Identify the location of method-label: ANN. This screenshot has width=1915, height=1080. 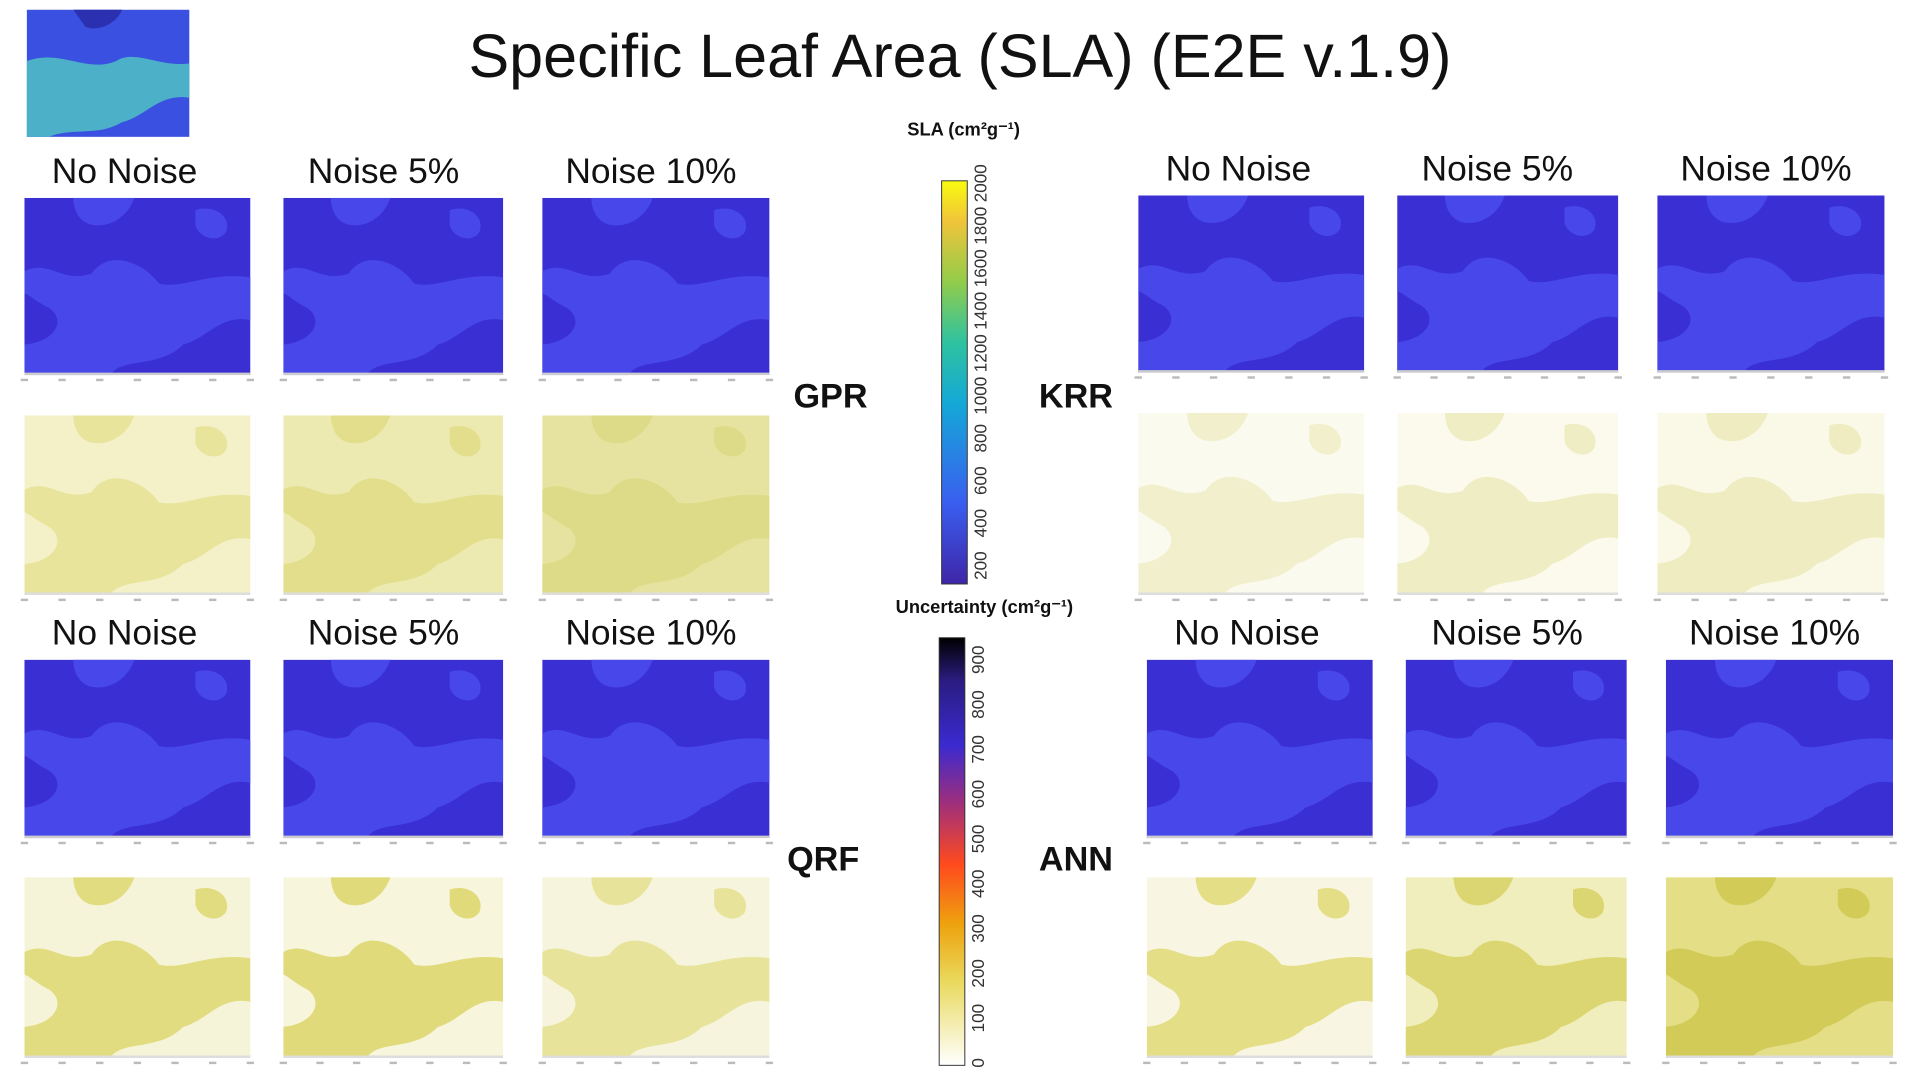
(1076, 859).